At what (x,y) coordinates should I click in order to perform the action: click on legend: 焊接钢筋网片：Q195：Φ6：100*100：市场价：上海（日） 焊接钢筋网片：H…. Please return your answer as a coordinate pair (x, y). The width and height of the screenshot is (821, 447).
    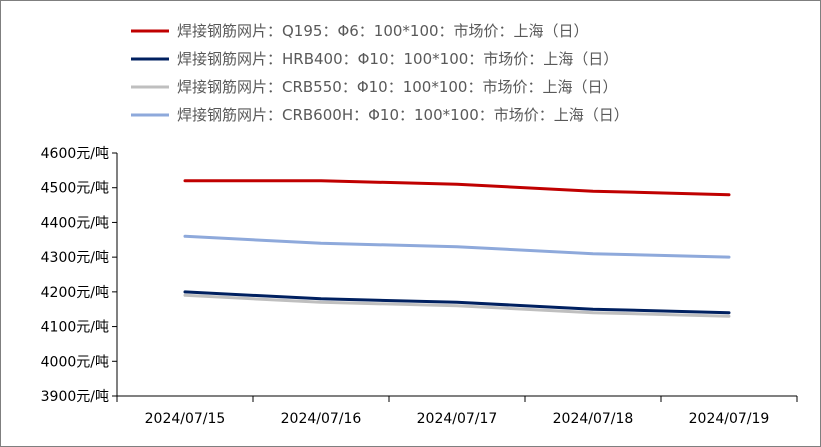
    Looking at the image, I should click on (380, 73).